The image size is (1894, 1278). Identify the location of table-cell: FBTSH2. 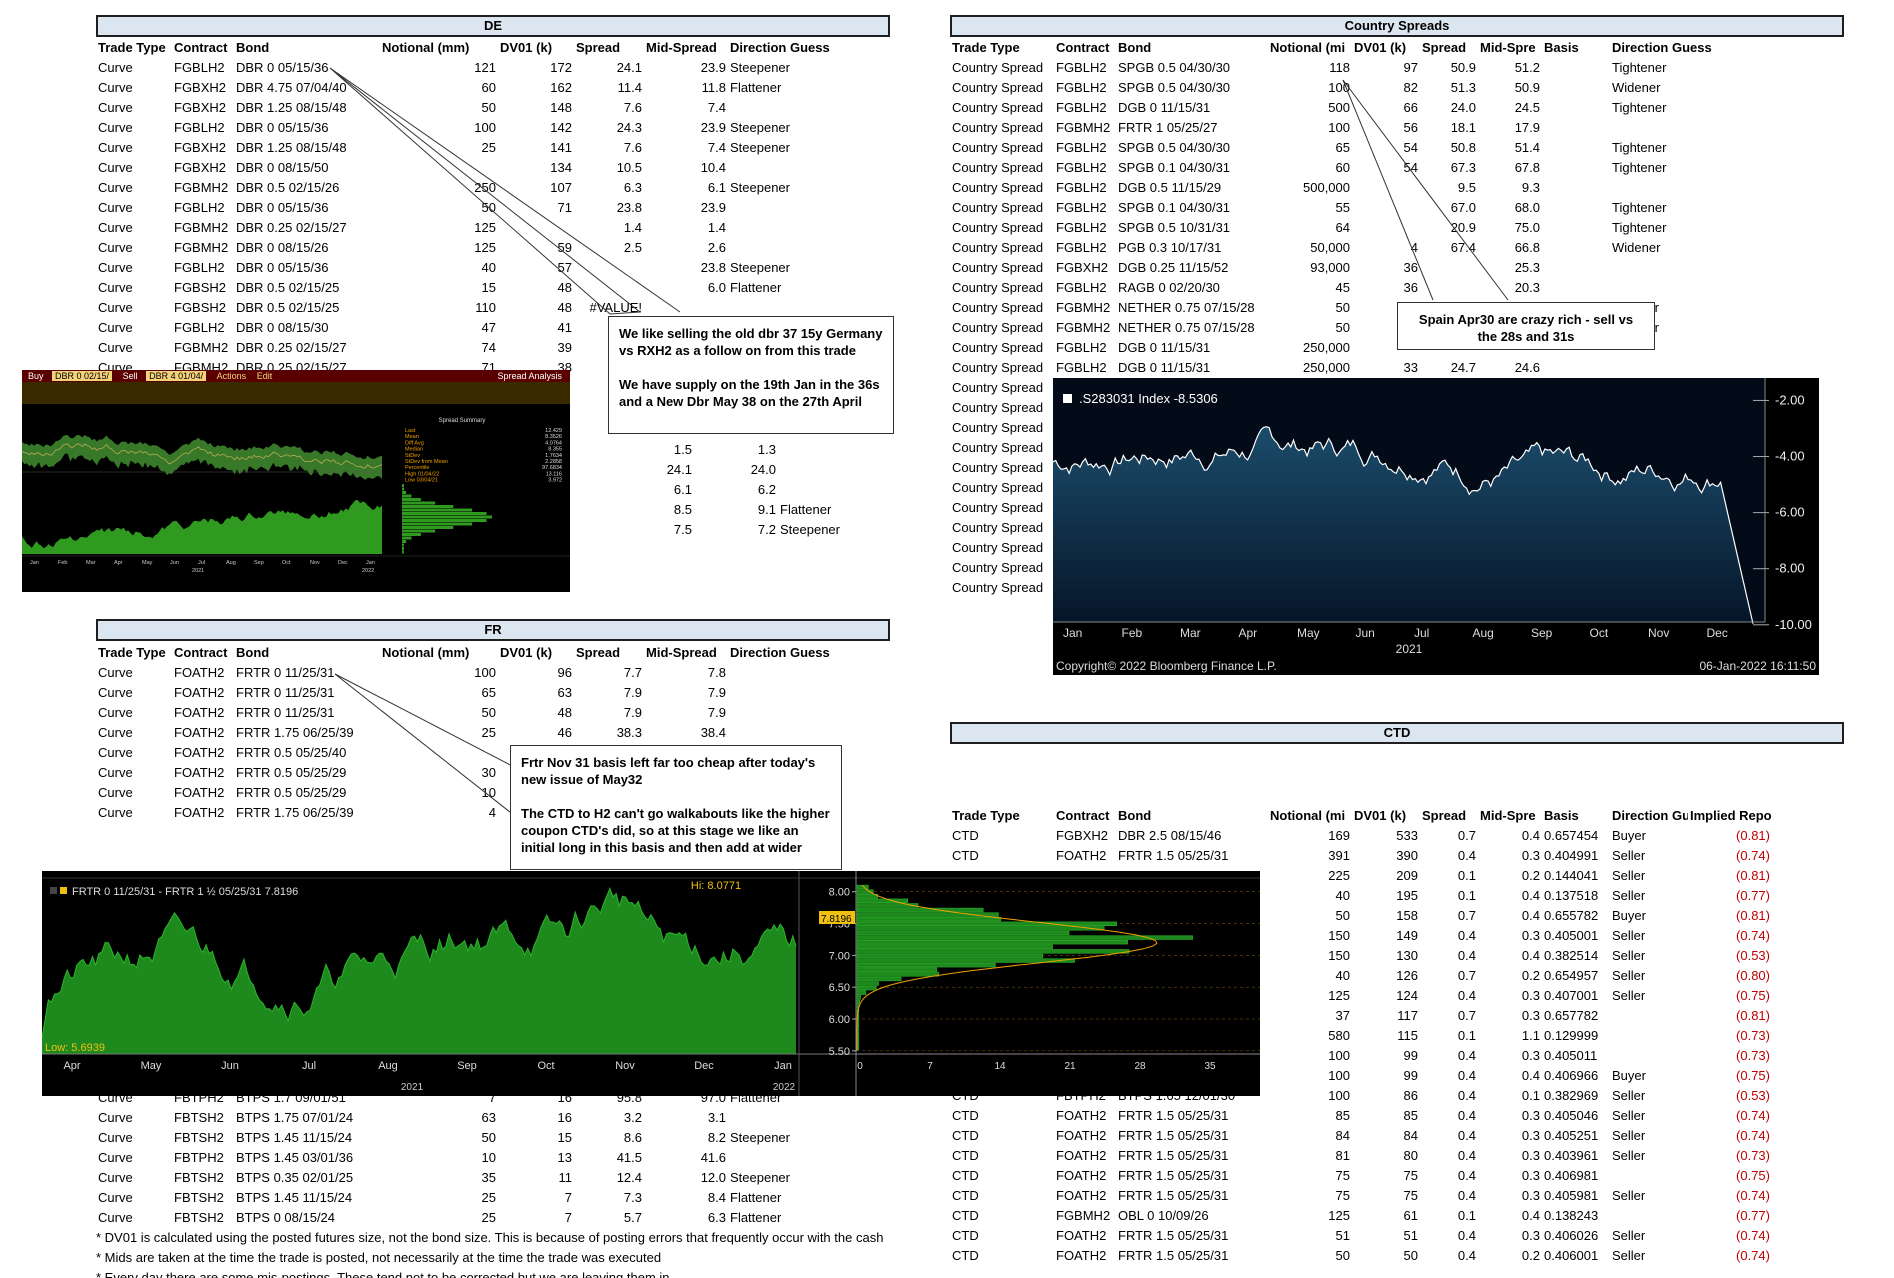
(199, 1137).